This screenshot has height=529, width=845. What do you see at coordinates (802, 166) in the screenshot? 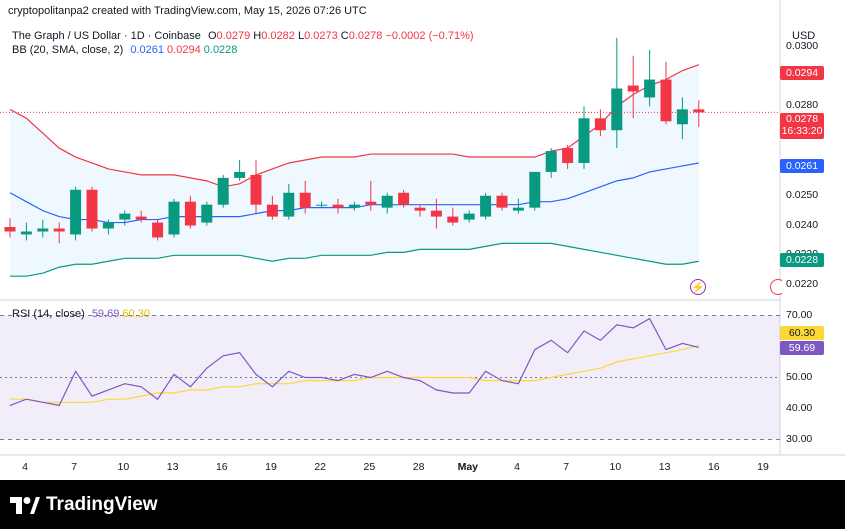
I see `bb-mid-tag: 0.0261` at bounding box center [802, 166].